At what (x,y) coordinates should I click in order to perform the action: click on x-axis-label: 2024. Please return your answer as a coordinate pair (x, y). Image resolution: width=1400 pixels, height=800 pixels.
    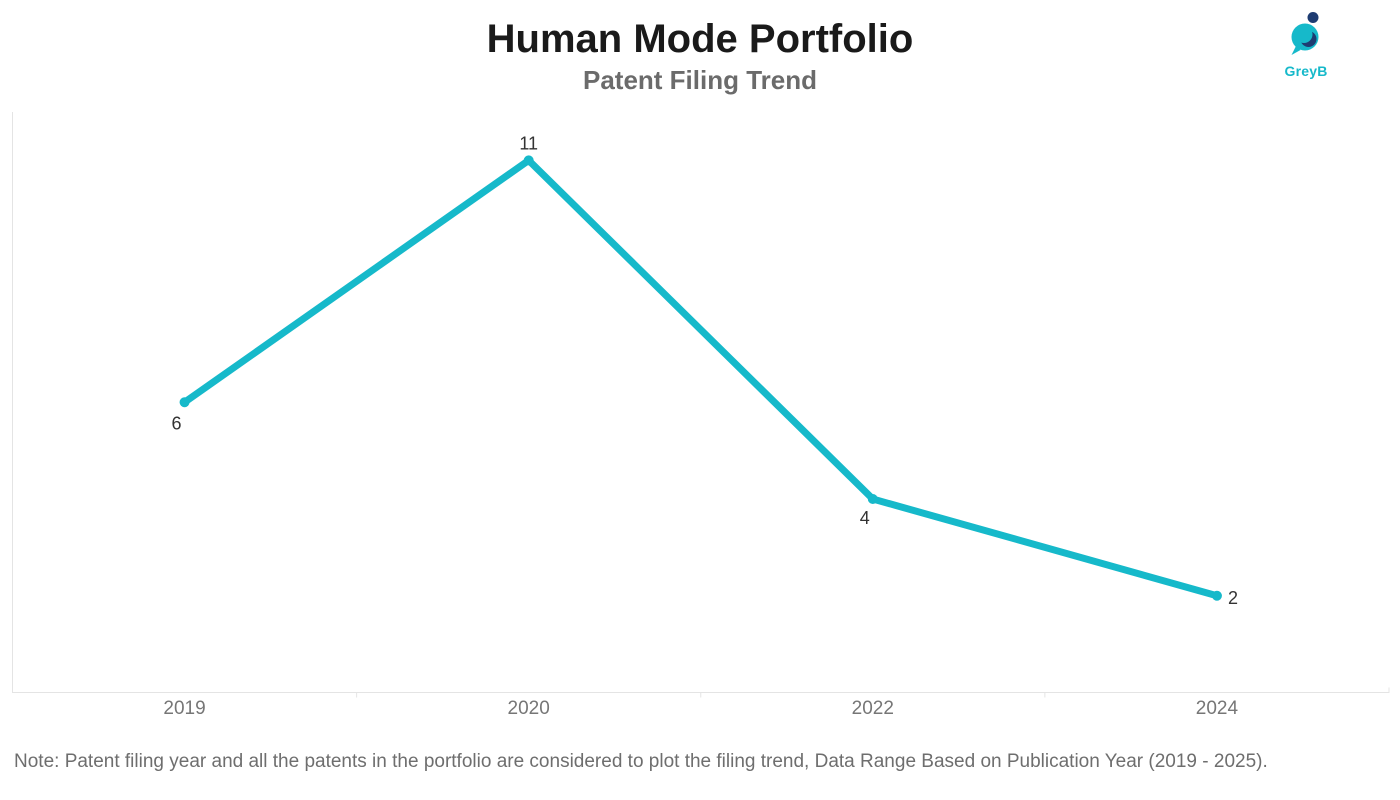
    Looking at the image, I should click on (1217, 708).